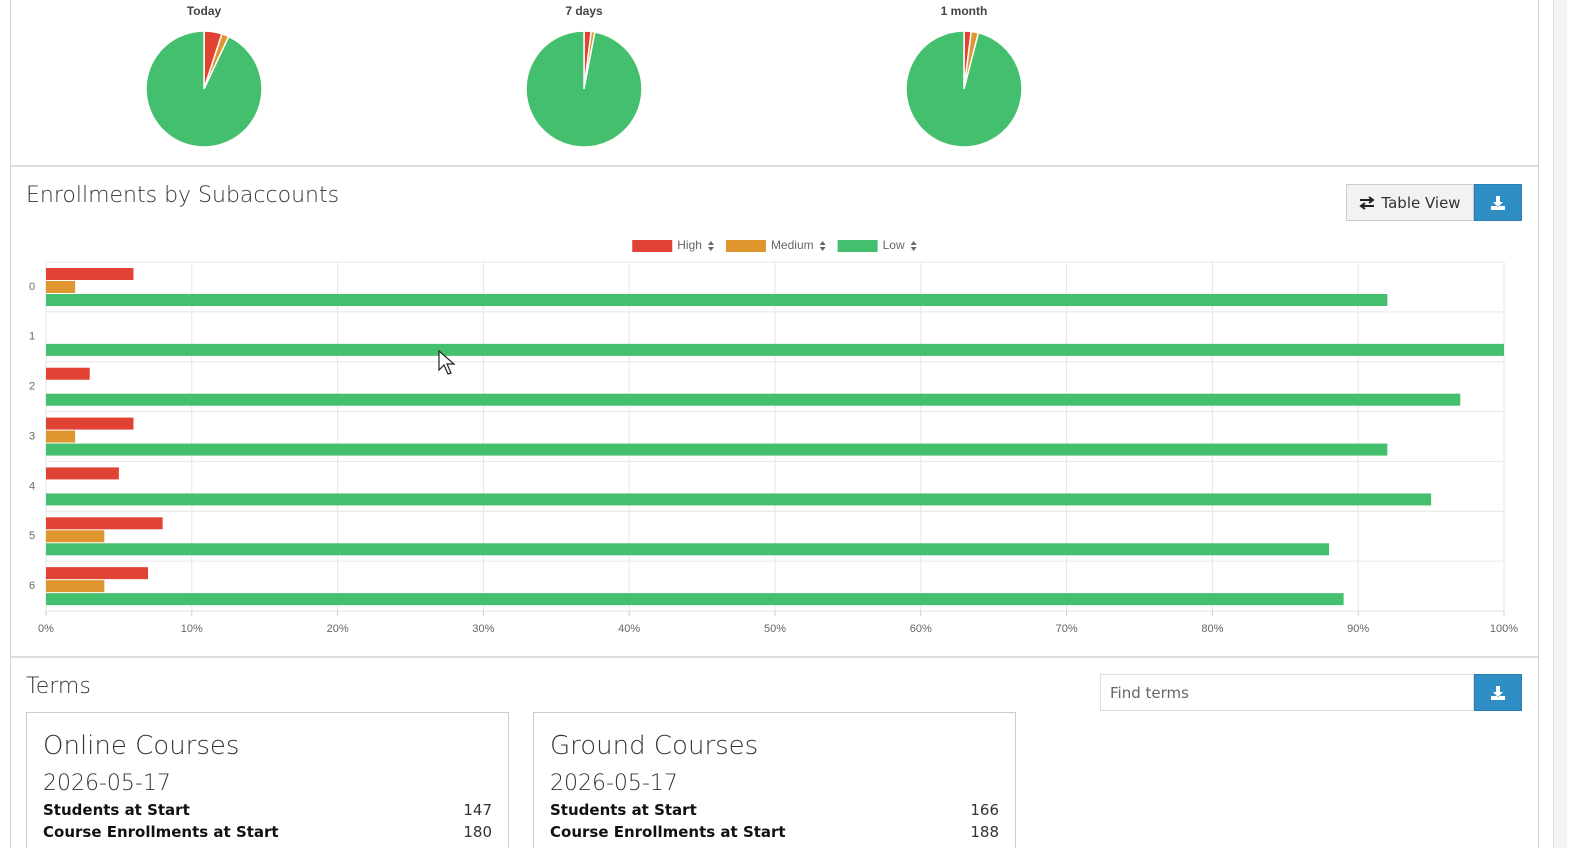 This screenshot has width=1582, height=848. What do you see at coordinates (584, 11) in the screenshot?
I see `pie-title: 7 days` at bounding box center [584, 11].